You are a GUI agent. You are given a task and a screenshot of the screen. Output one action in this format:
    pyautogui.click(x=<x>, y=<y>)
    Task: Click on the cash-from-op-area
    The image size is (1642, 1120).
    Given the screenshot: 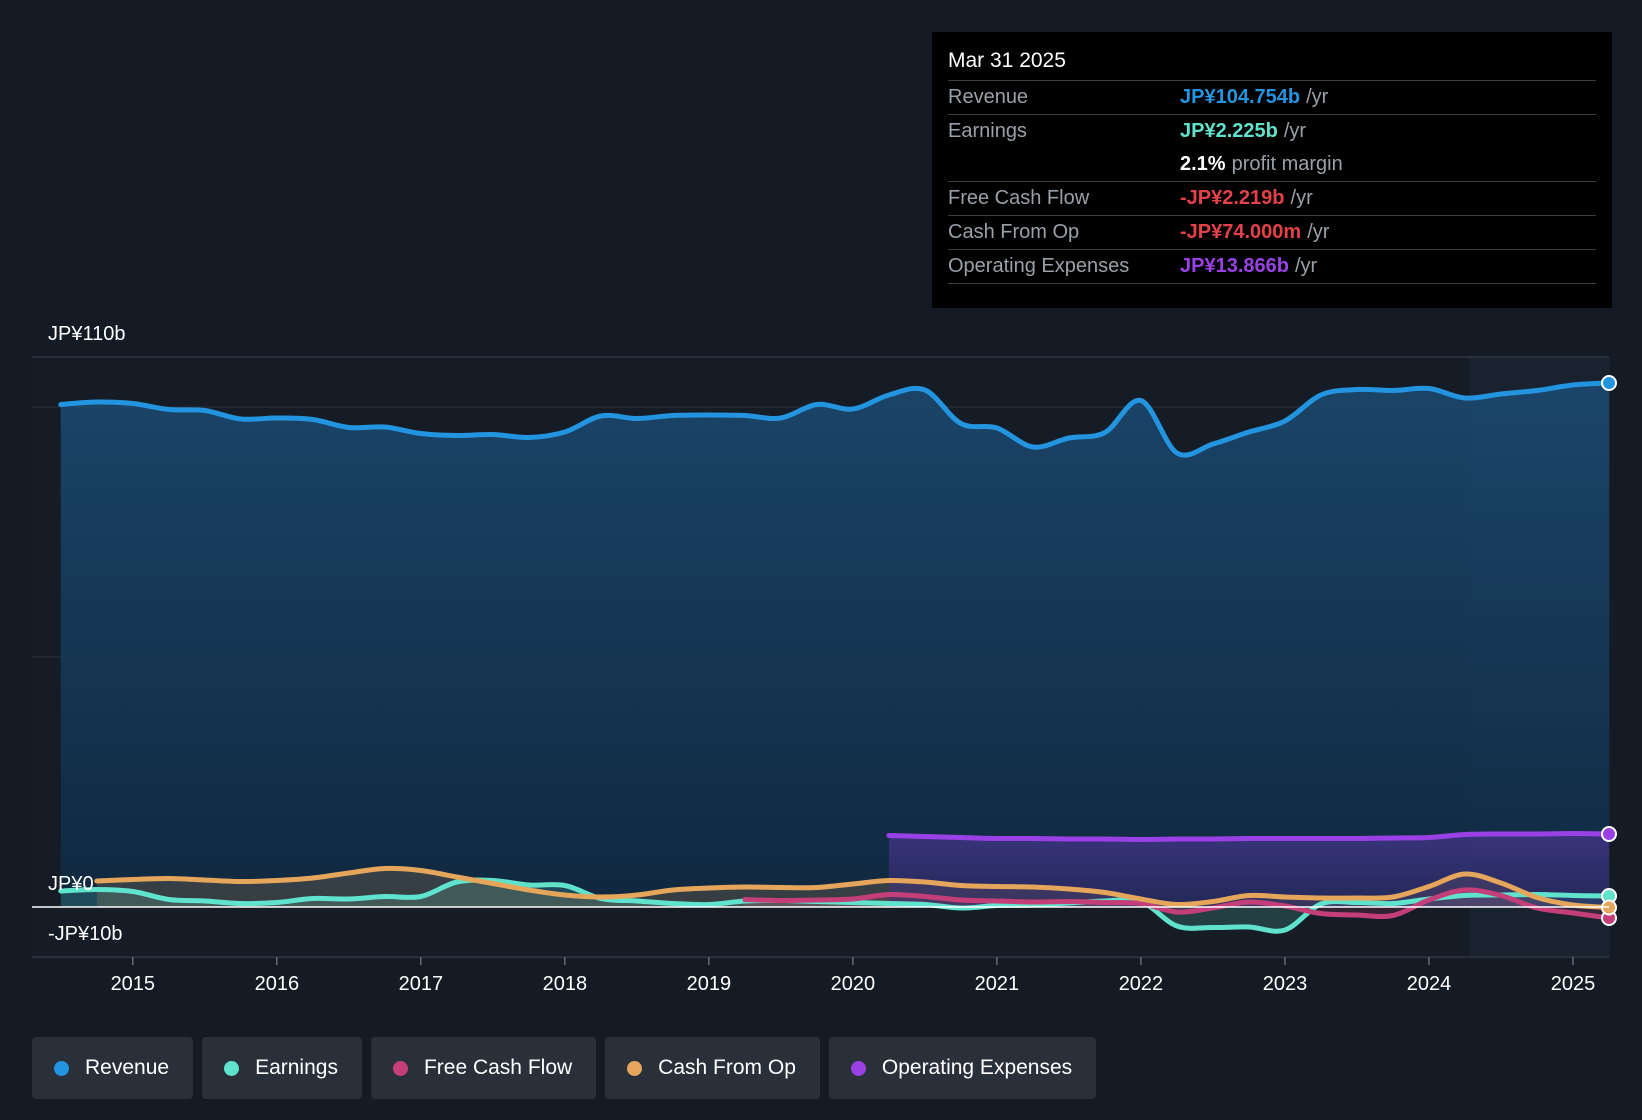 What is the action you would take?
    pyautogui.click(x=852, y=888)
    